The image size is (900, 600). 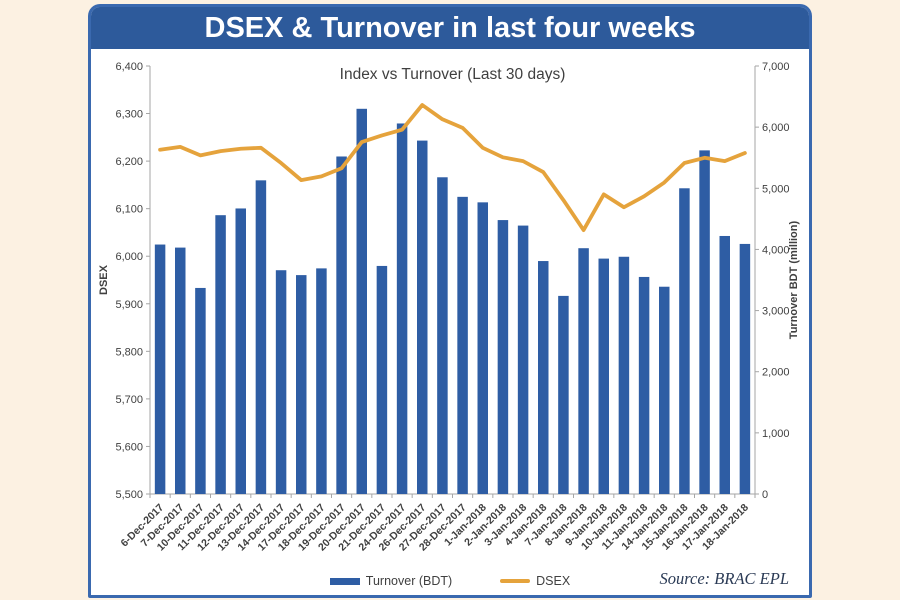 What do you see at coordinates (776, 250) in the screenshot?
I see `right-axis-tick-label: 4,000` at bounding box center [776, 250].